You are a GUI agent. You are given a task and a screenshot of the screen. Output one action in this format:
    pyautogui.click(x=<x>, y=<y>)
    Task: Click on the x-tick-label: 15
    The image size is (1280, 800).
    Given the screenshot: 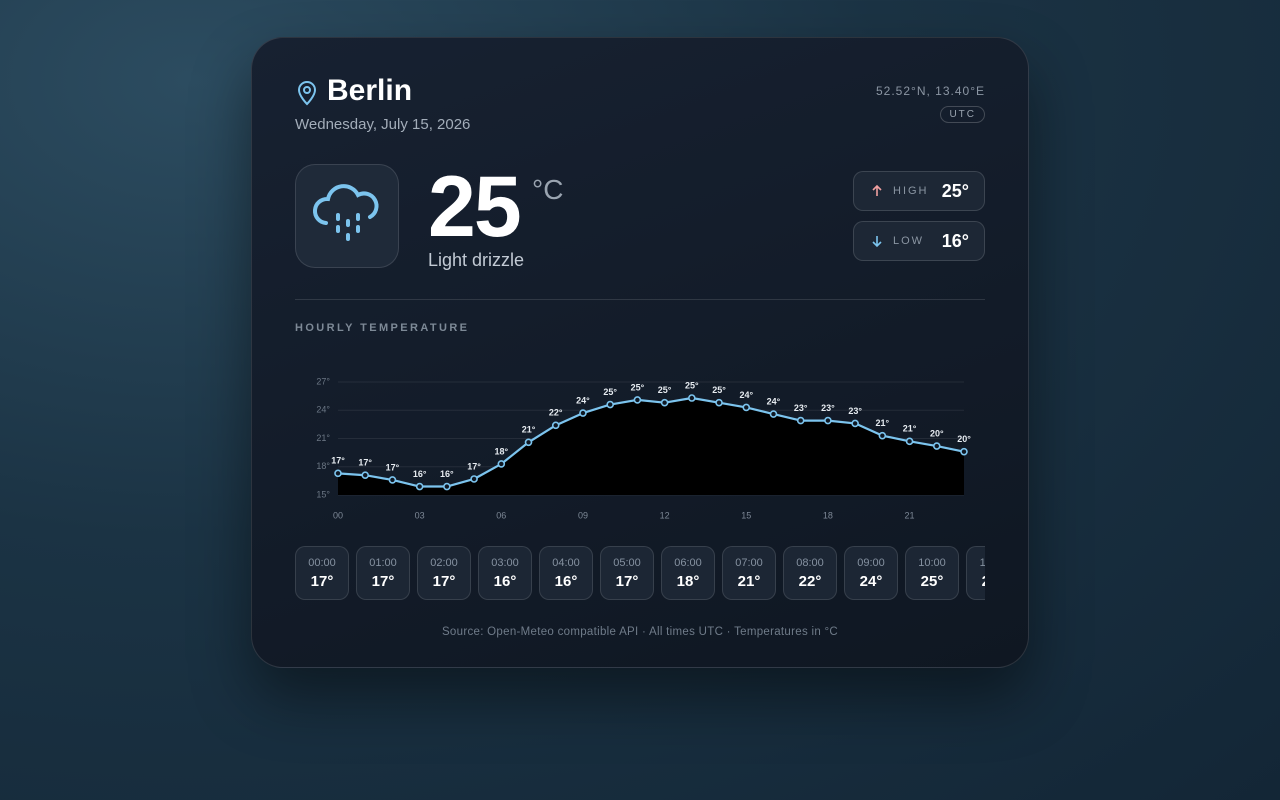 What is the action you would take?
    pyautogui.click(x=746, y=515)
    